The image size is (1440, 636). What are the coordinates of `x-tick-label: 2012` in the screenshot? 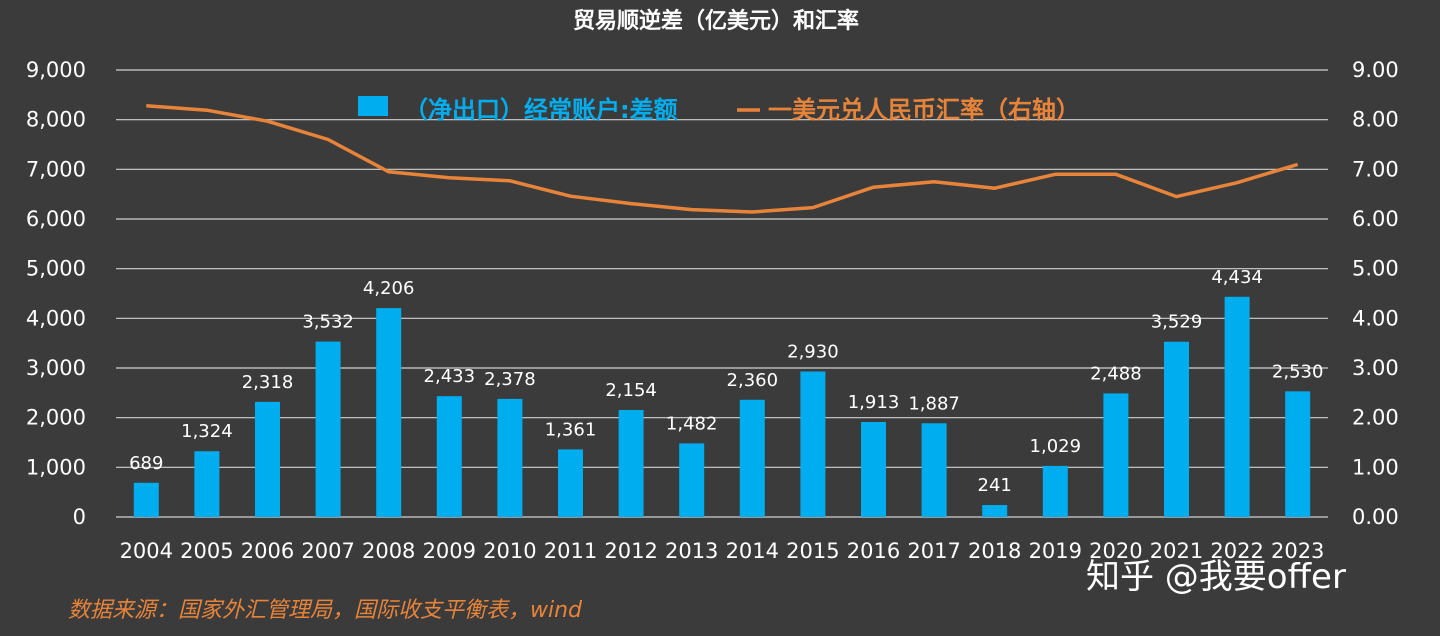 It's located at (630, 551).